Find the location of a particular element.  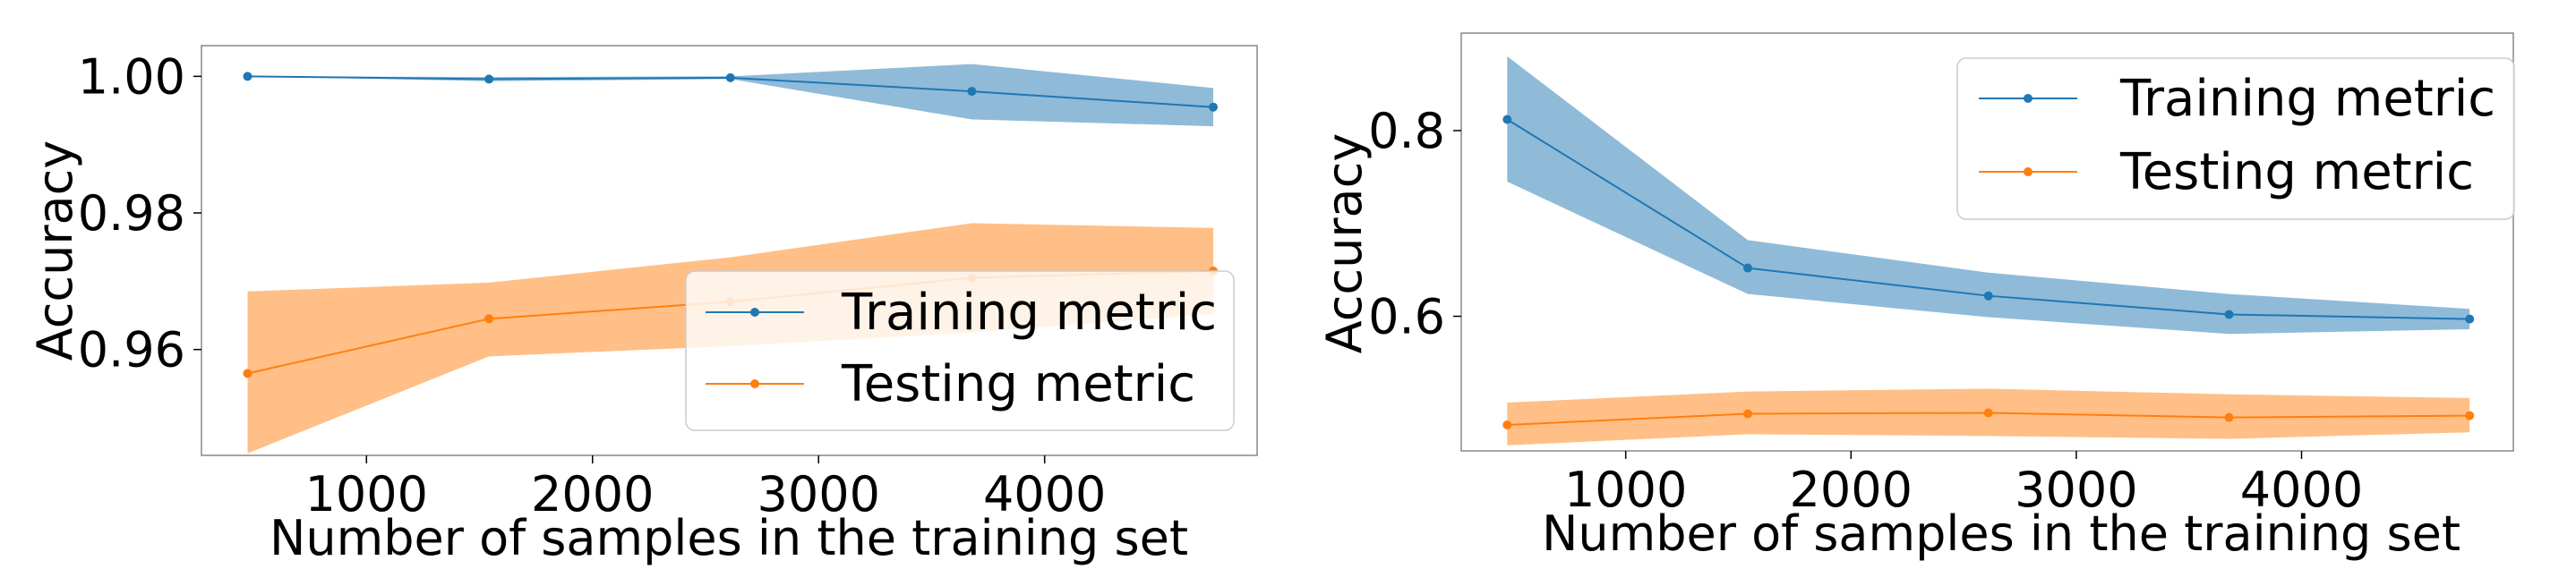

left-x-tick-label: 2000 is located at coordinates (592, 494).